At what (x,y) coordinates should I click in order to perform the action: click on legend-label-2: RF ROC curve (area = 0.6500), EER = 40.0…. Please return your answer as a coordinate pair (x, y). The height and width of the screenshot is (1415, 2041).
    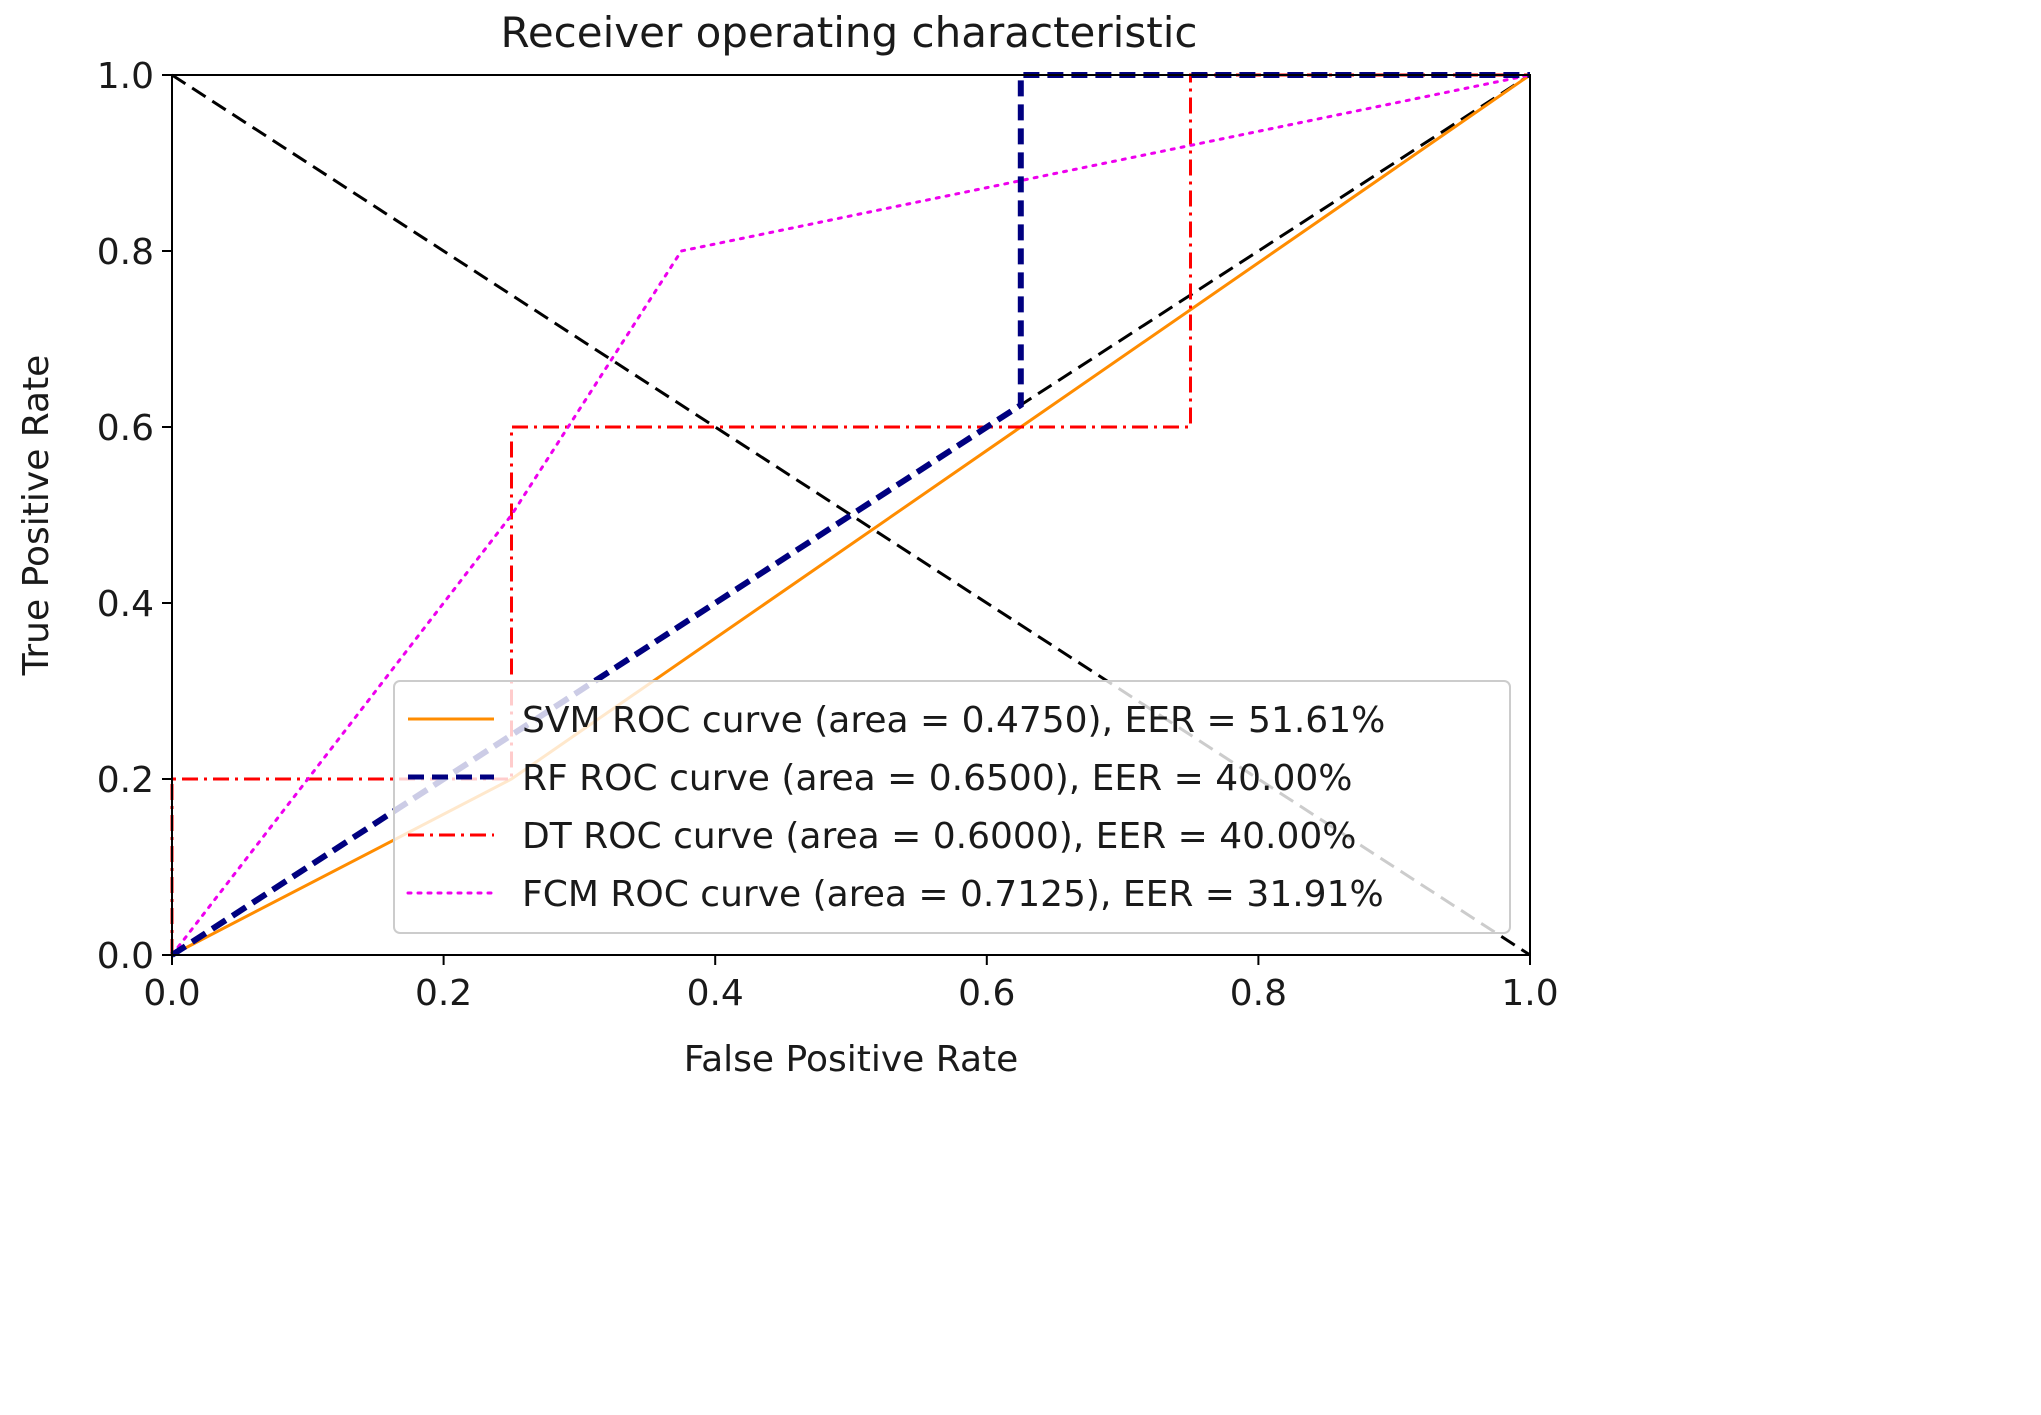
    Looking at the image, I should click on (937, 778).